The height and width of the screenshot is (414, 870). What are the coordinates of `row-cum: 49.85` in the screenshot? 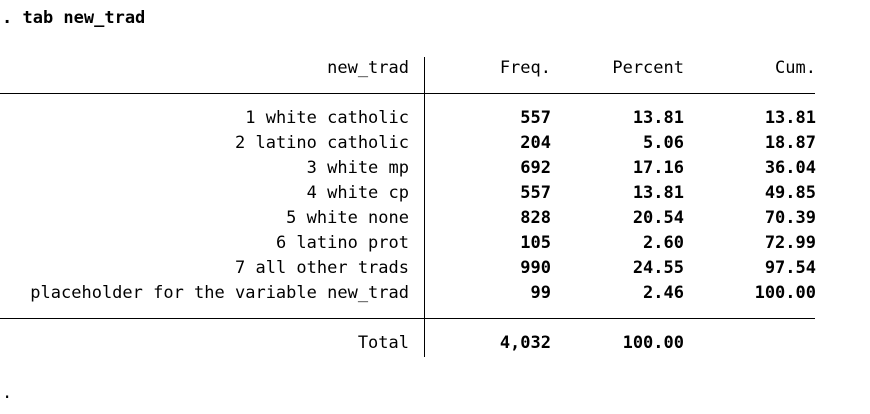 It's located at (790, 193).